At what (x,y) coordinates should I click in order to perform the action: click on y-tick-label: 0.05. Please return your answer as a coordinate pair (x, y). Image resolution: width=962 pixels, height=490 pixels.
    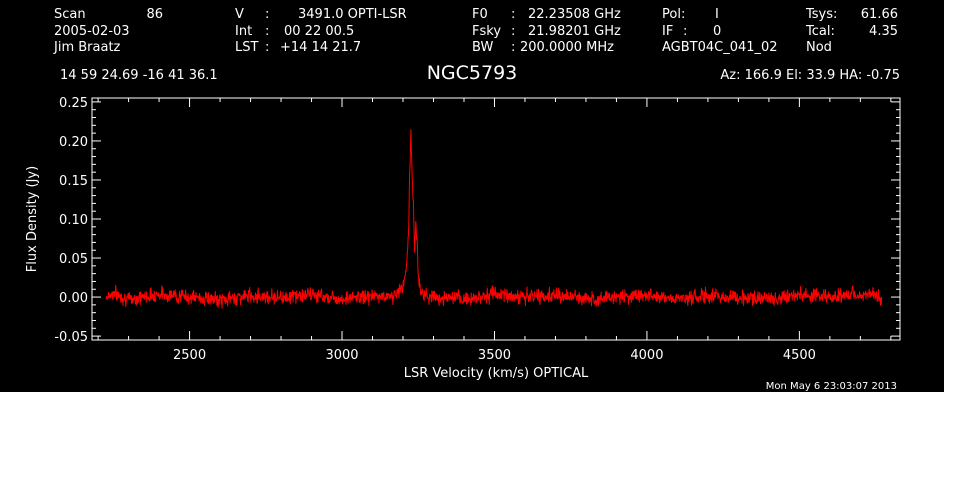
    Looking at the image, I should click on (73, 259).